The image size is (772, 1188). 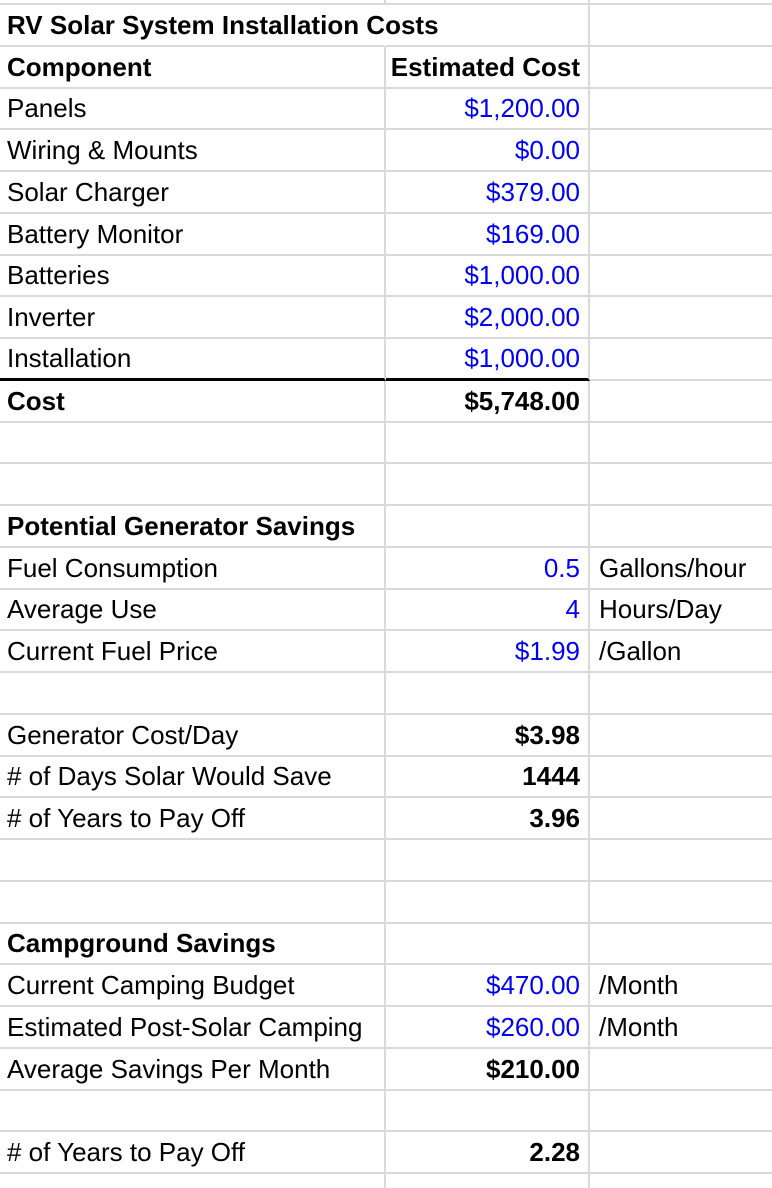 I want to click on cell-label: Solar Charger, so click(x=193, y=193).